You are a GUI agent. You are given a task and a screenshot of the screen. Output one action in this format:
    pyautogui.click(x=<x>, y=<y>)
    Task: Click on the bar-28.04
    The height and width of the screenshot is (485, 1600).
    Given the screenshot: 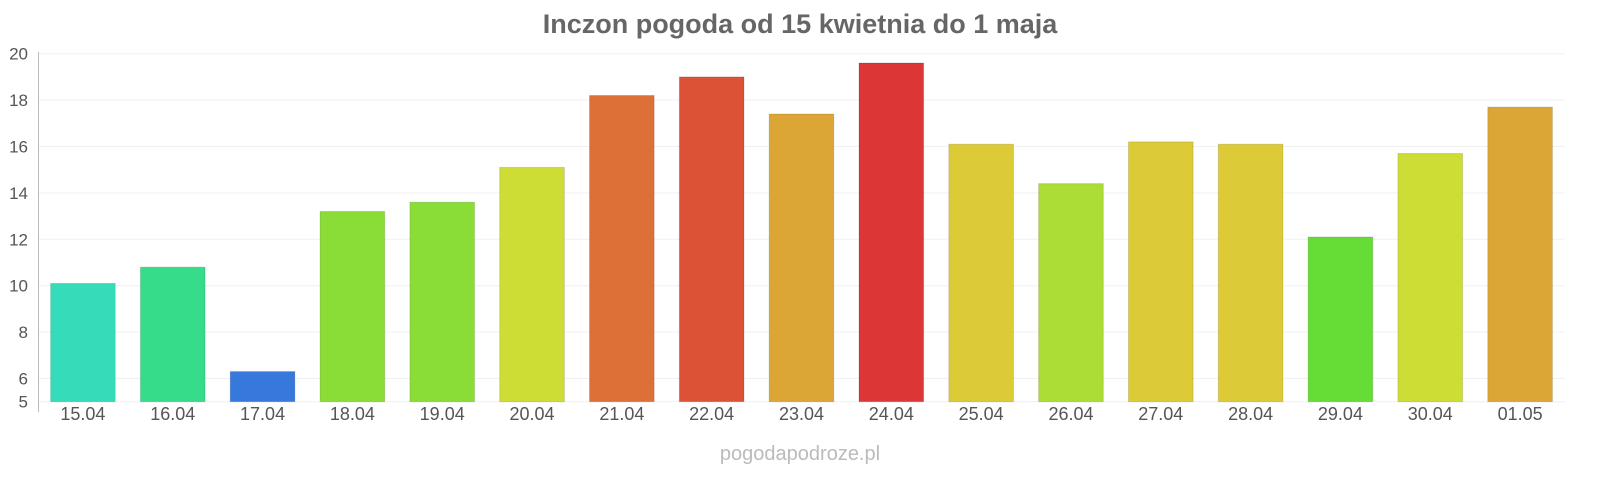 What is the action you would take?
    pyautogui.click(x=1250, y=273)
    